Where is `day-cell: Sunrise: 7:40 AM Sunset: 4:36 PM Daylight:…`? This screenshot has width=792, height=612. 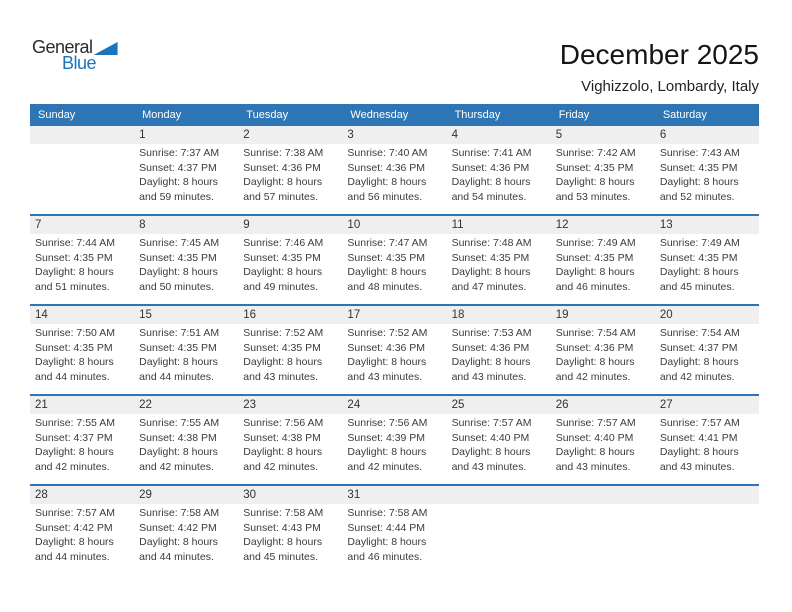
day-cell: Sunrise: 7:40 AM Sunset: 4:36 PM Daylight:… is located at coordinates (394, 179).